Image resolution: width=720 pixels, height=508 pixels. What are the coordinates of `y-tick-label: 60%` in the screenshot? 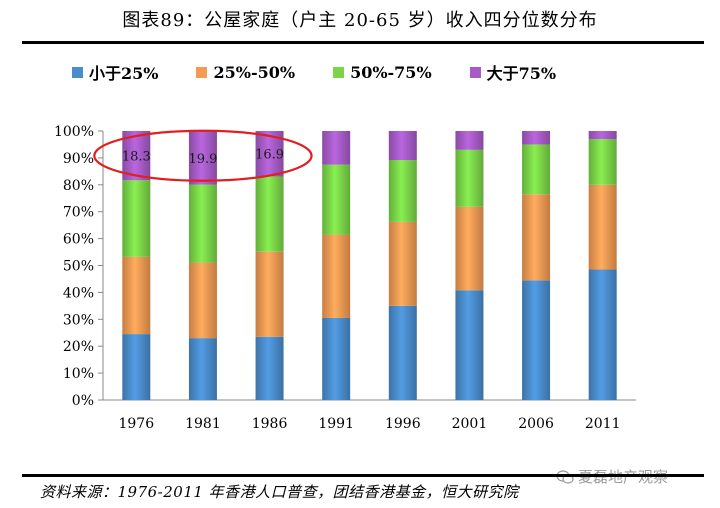 It's located at (78, 240).